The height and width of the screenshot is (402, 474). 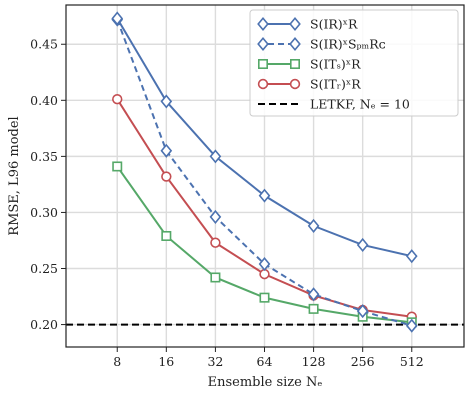 What do you see at coordinates (44, 44) in the screenshot?
I see `y-tick-label: 0.45` at bounding box center [44, 44].